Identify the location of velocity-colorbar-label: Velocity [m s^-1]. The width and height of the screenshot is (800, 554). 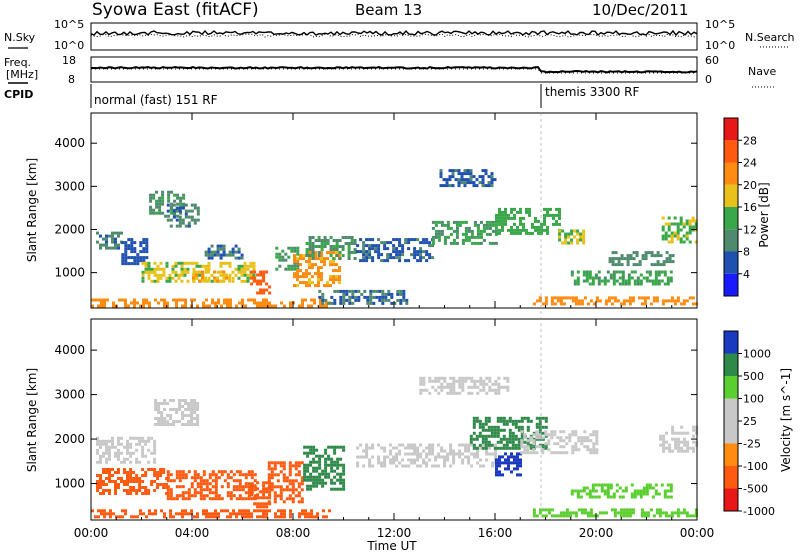
(786, 420).